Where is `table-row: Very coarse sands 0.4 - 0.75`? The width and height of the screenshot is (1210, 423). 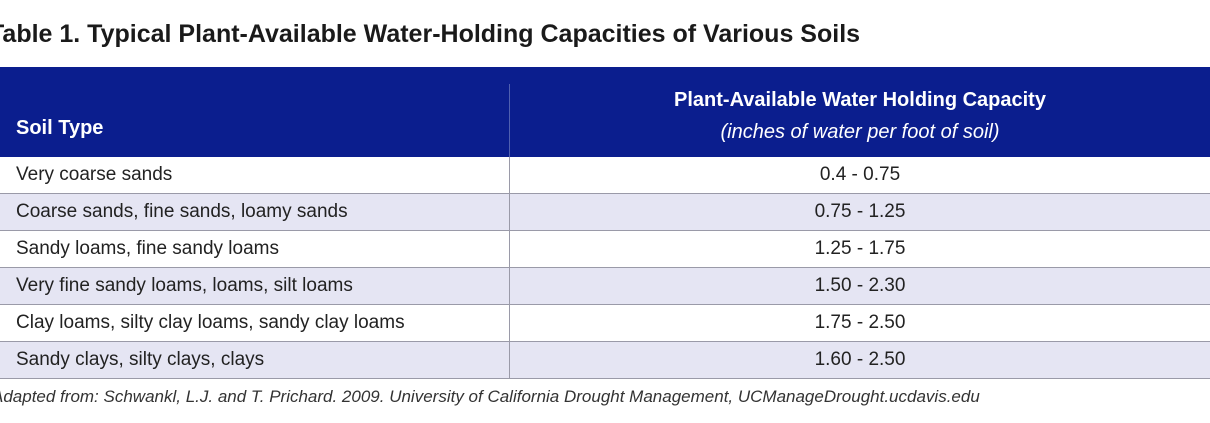
table-row: Very coarse sands 0.4 - 0.75 is located at coordinates (605, 175).